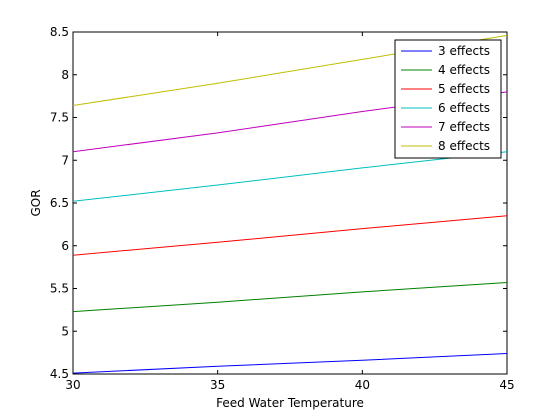  What do you see at coordinates (464, 127) in the screenshot?
I see `legend-entry: 7 effects` at bounding box center [464, 127].